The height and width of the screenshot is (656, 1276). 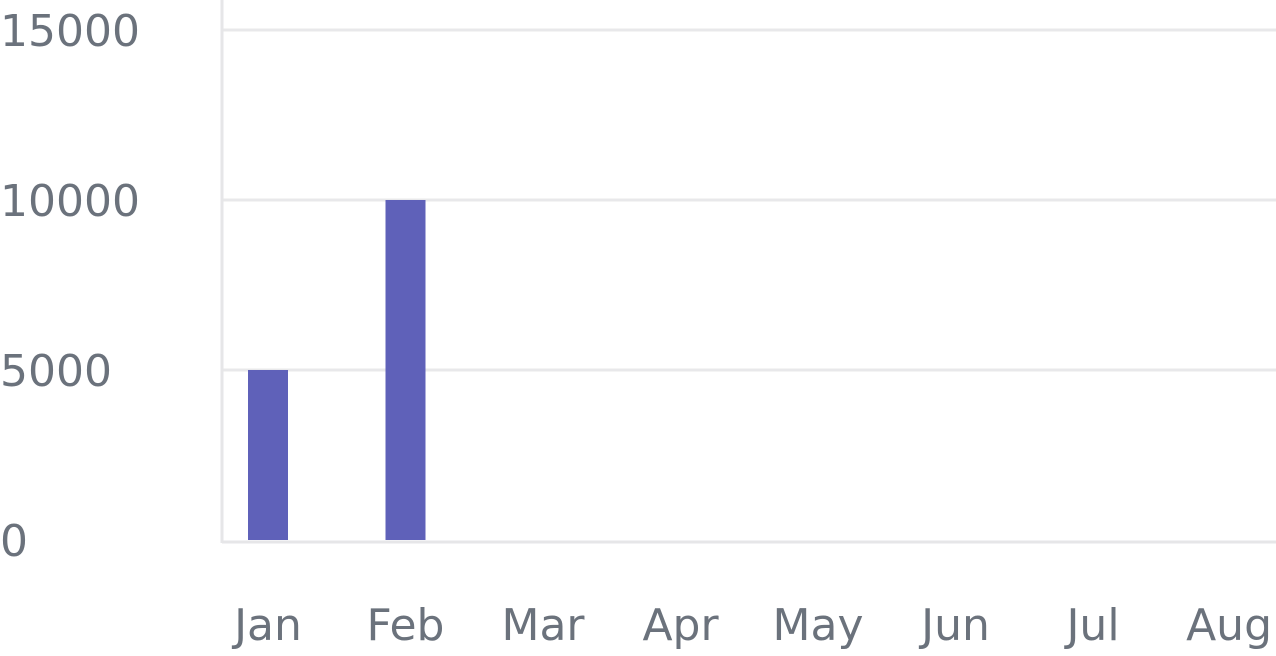 What do you see at coordinates (405, 370) in the screenshot?
I see `bar-feb` at bounding box center [405, 370].